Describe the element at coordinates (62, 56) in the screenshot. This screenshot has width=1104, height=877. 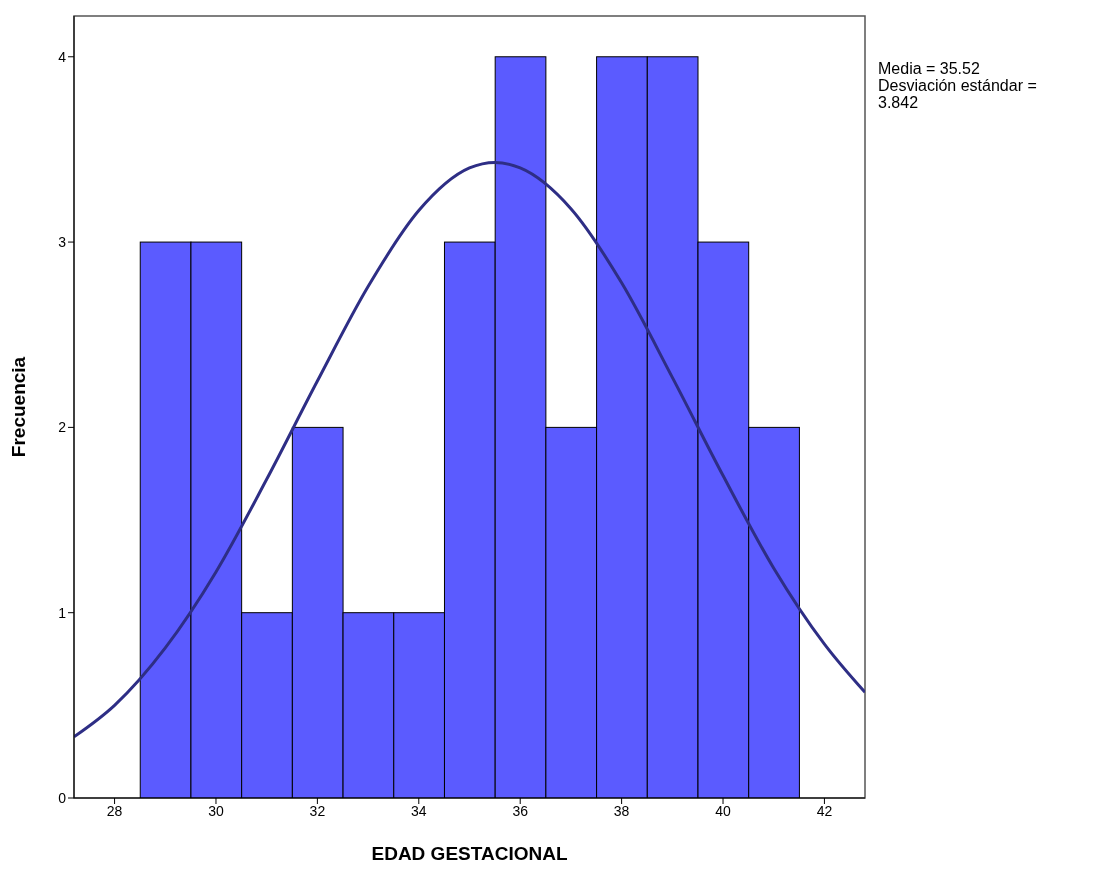
I see `y-tick-label: 4` at that location.